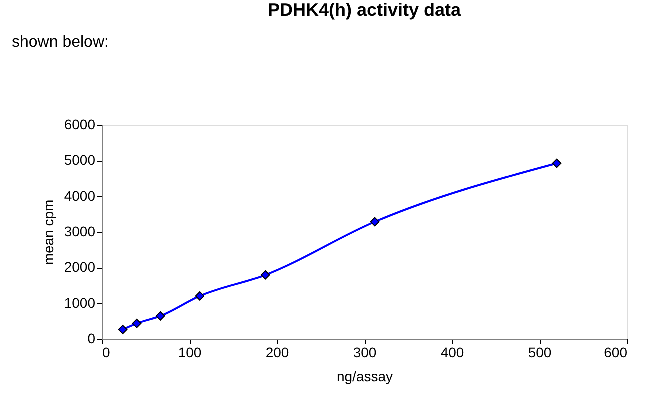  Describe the element at coordinates (80, 124) in the screenshot. I see `y-tick-label: 6000` at that location.